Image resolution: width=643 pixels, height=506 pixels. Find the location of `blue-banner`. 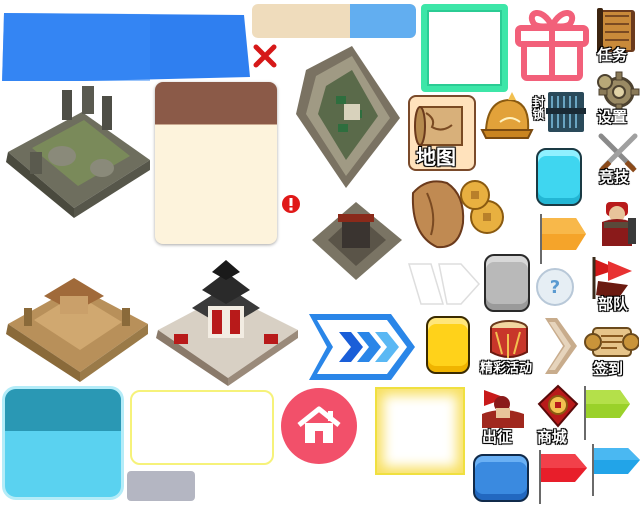

blue-banner is located at coordinates (125, 43).